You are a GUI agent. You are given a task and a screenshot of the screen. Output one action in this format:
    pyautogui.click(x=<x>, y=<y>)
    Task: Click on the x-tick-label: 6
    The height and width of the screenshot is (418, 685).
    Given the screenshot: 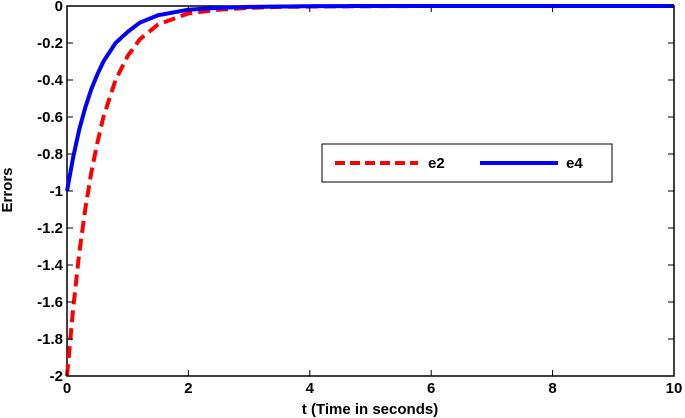 What is the action you would take?
    pyautogui.click(x=431, y=388)
    